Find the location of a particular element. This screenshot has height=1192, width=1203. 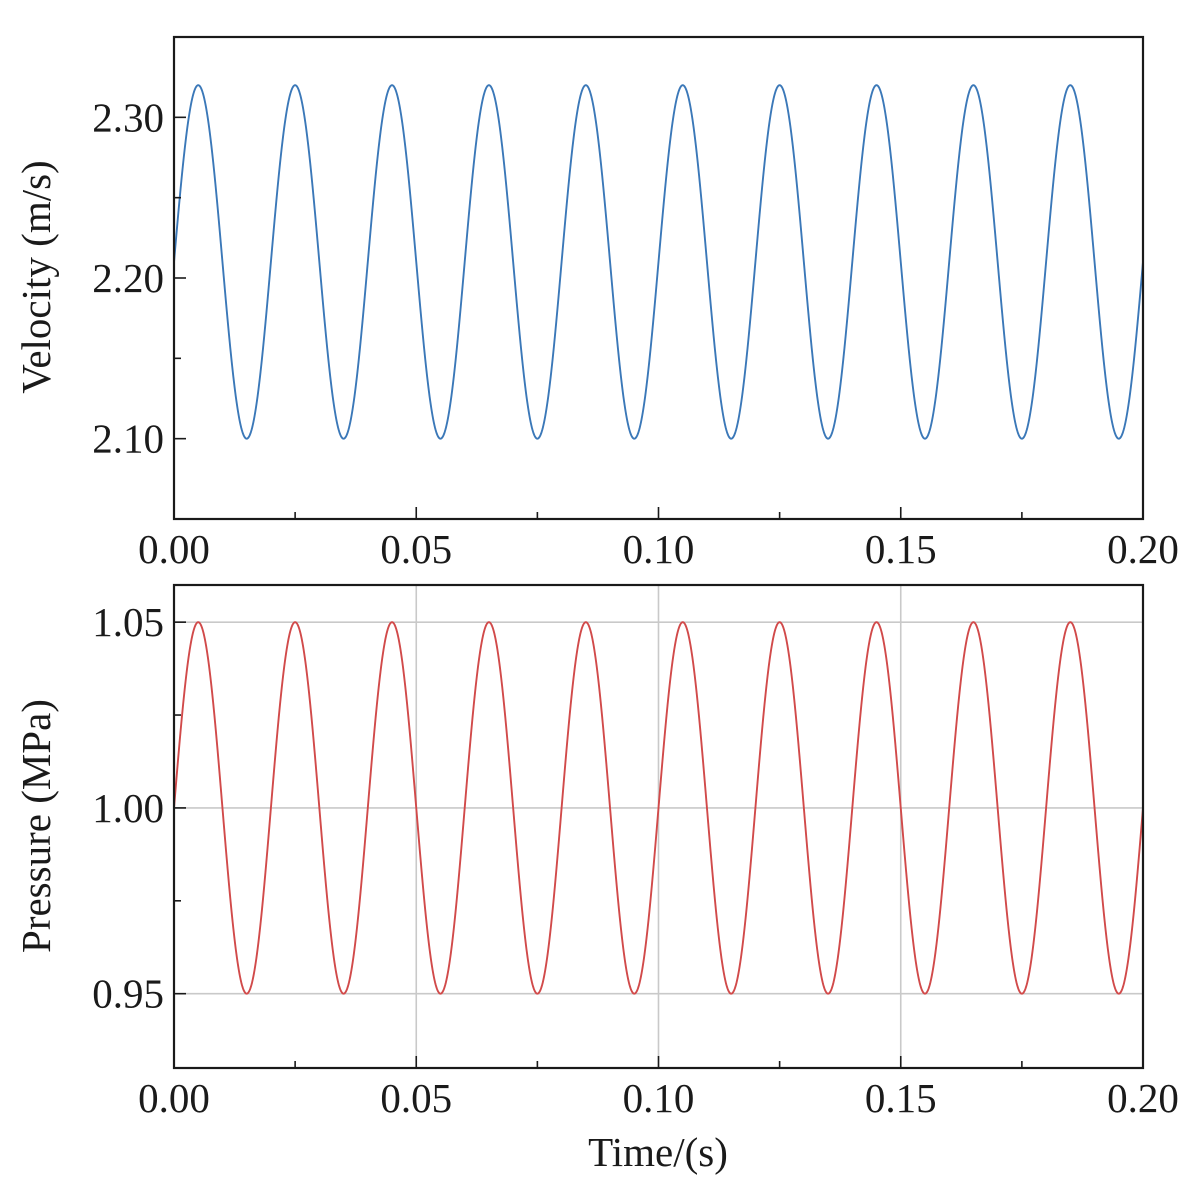

x-axis-title: Time/(s) is located at coordinates (658, 1152).